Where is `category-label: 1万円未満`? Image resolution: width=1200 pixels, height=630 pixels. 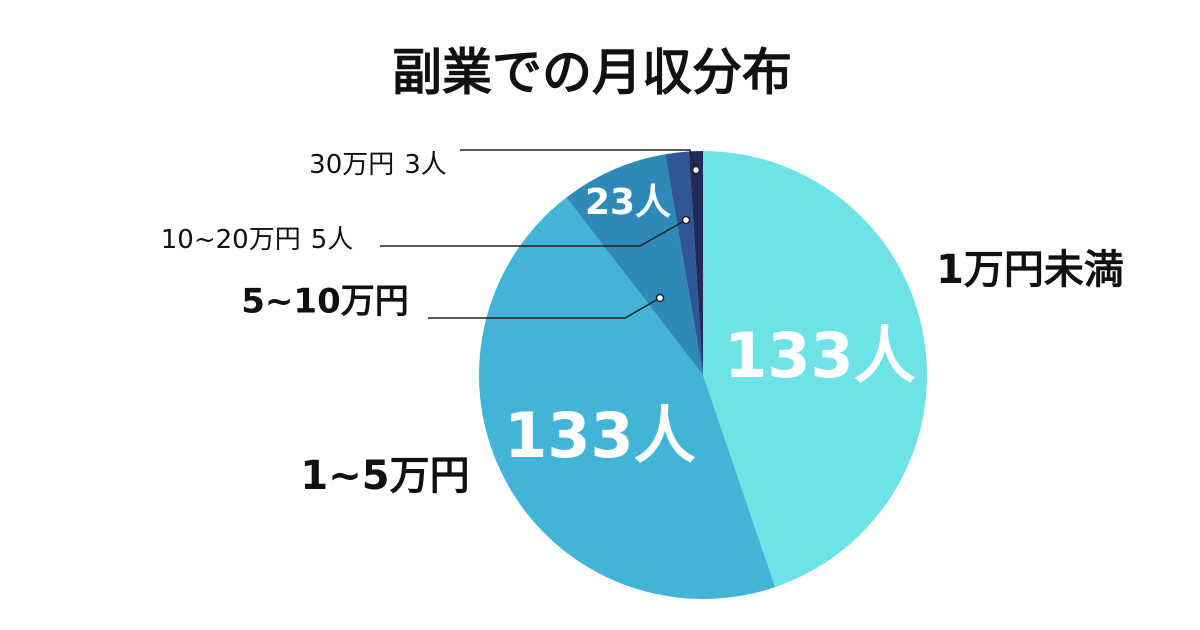
category-label: 1万円未満 is located at coordinates (1030, 270).